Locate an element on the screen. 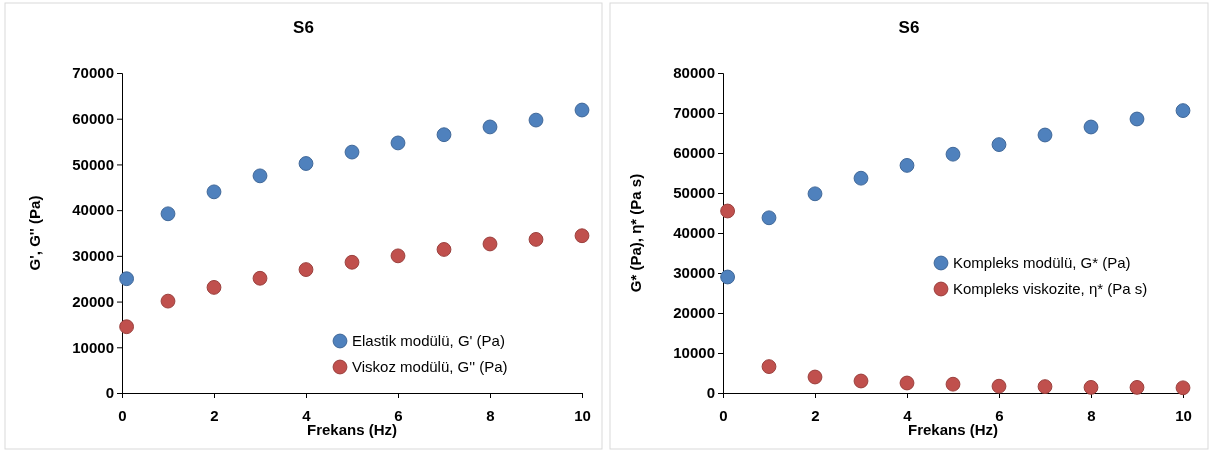 This screenshot has width=1212, height=454. y-axis-title: G', G'' (Pa) is located at coordinates (34, 233).